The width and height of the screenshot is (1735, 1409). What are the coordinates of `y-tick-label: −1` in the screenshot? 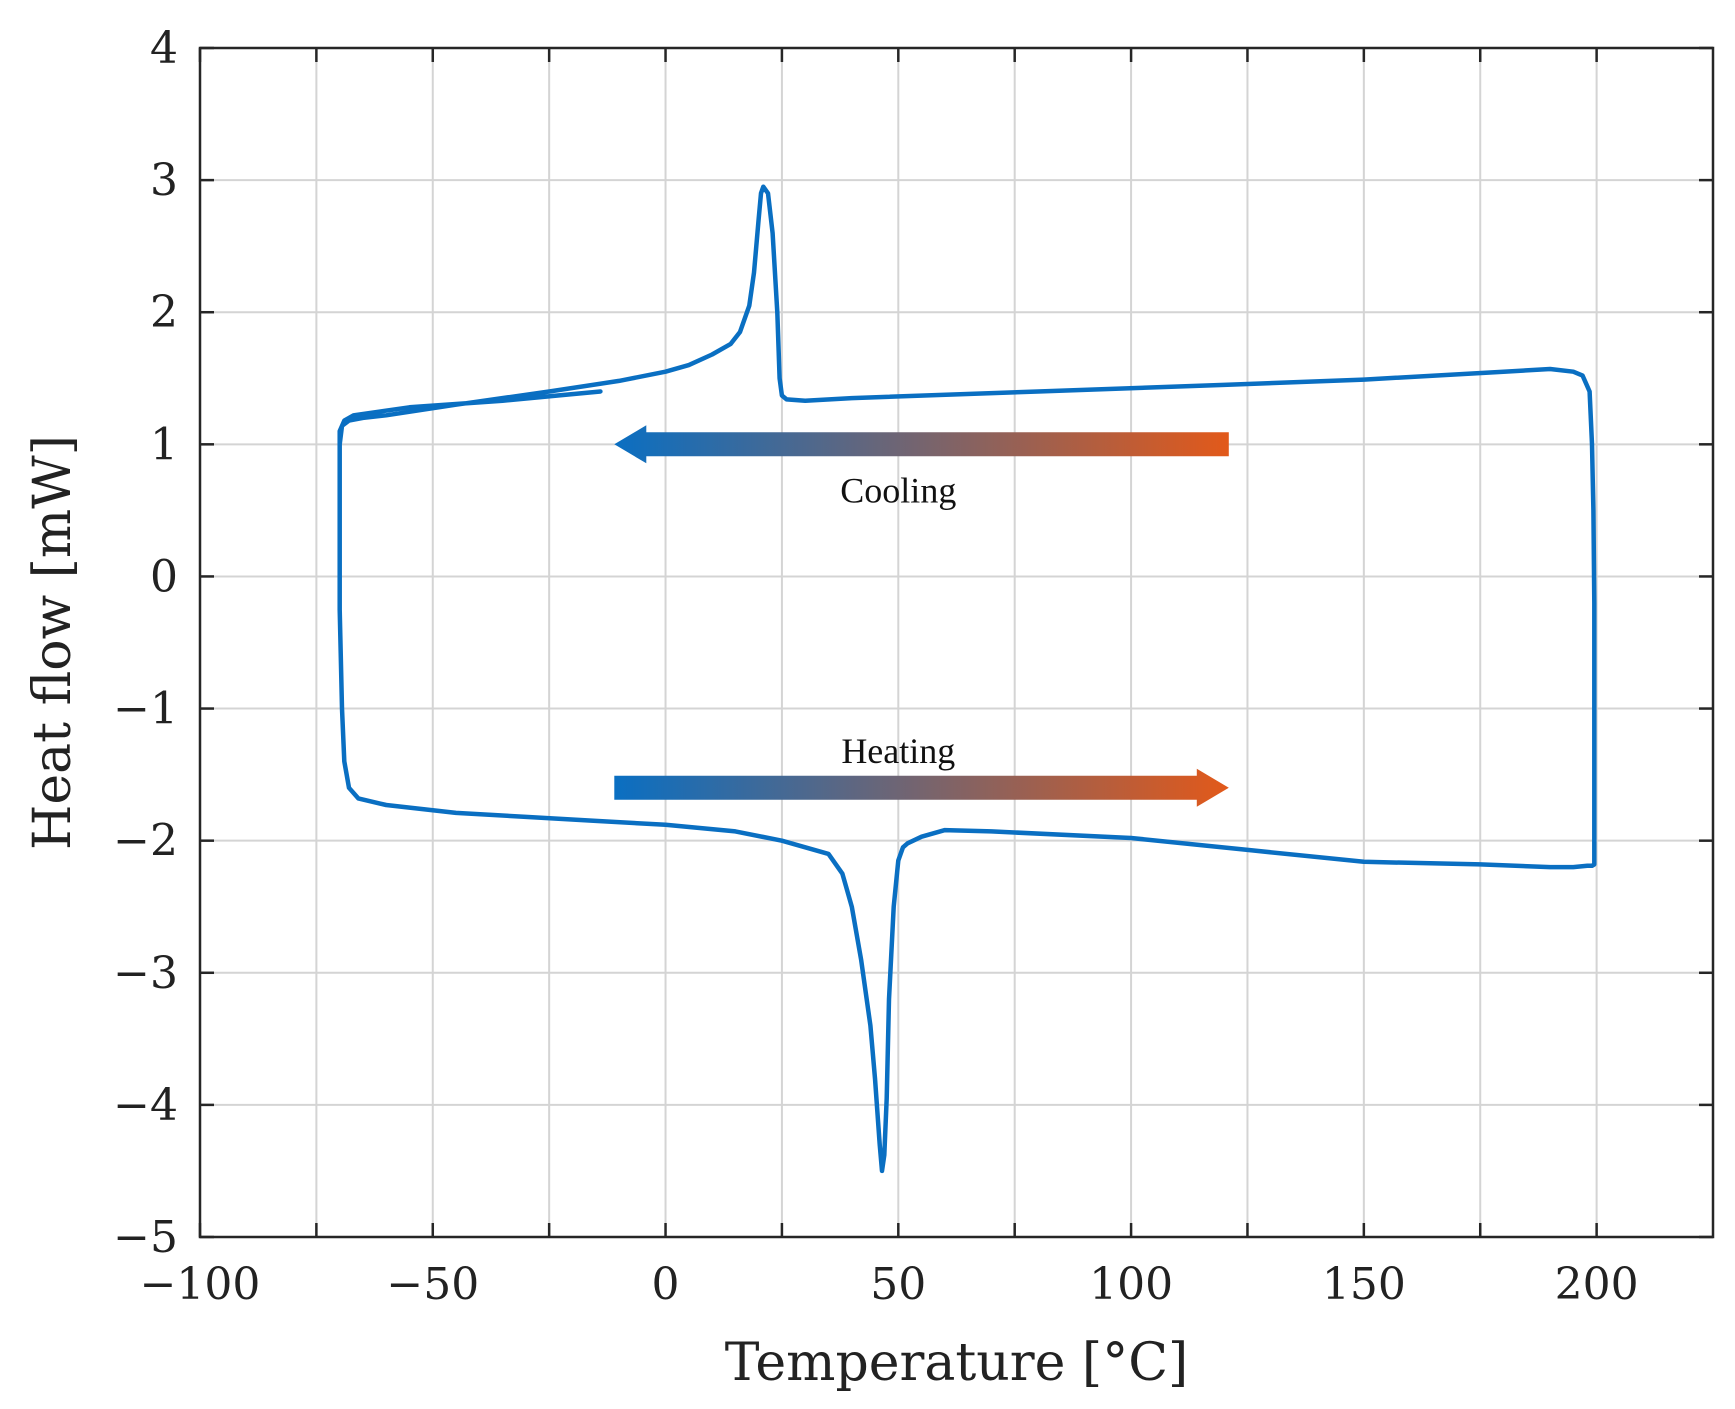 It's located at (145, 709).